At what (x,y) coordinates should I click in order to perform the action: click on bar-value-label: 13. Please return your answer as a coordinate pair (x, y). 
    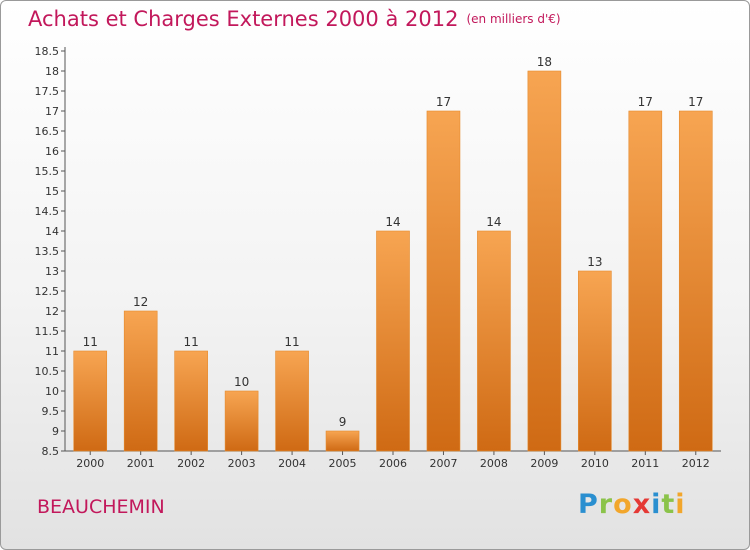
    Looking at the image, I should click on (594, 262).